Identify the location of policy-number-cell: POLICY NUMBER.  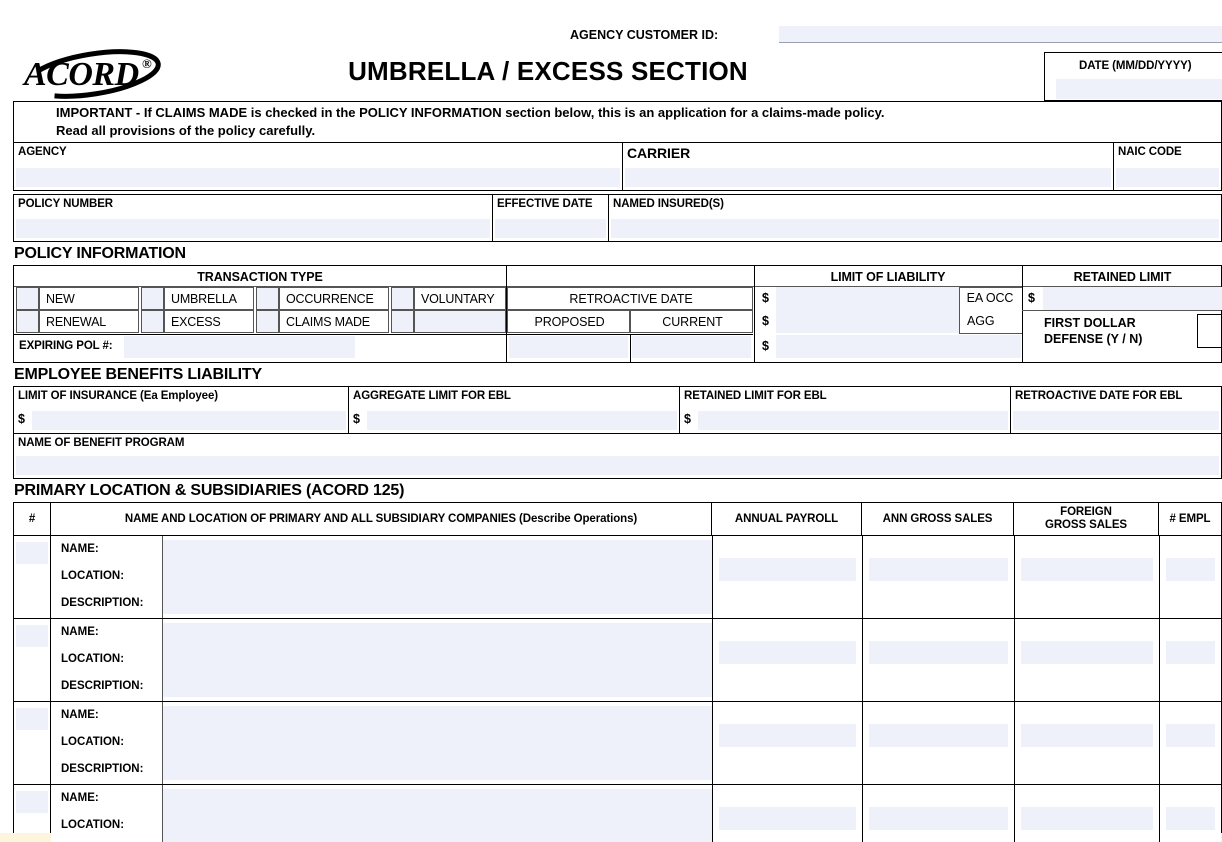
(253, 218).